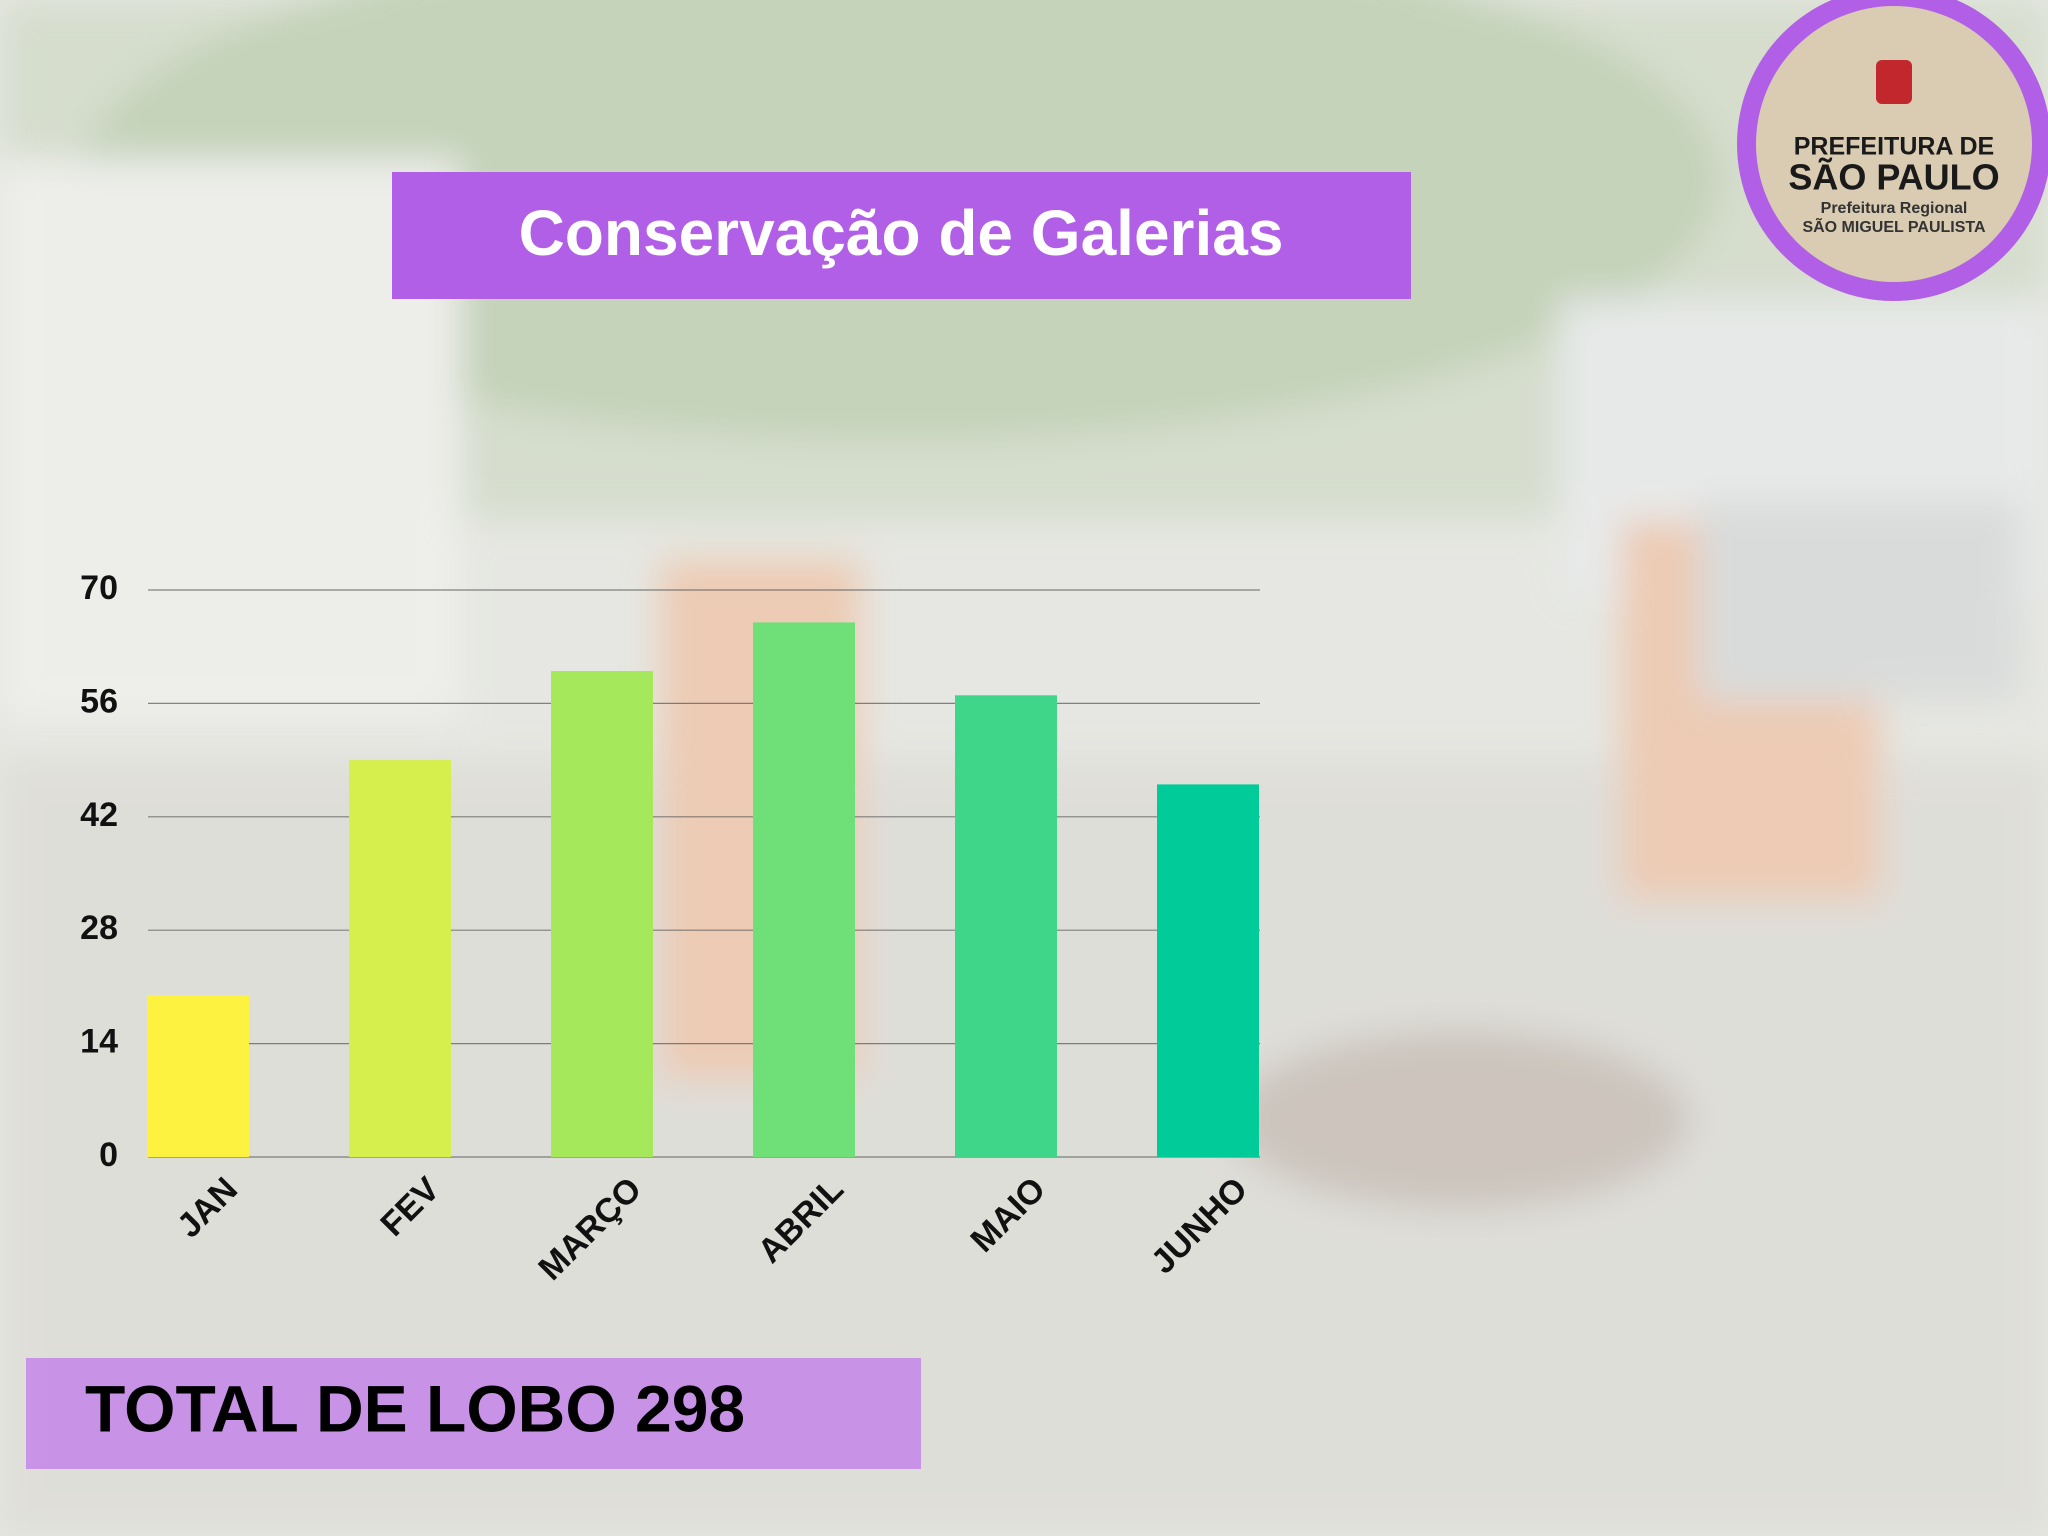 The width and height of the screenshot is (2048, 1536). What do you see at coordinates (99, 1042) in the screenshot?
I see `y-tick-label: 14` at bounding box center [99, 1042].